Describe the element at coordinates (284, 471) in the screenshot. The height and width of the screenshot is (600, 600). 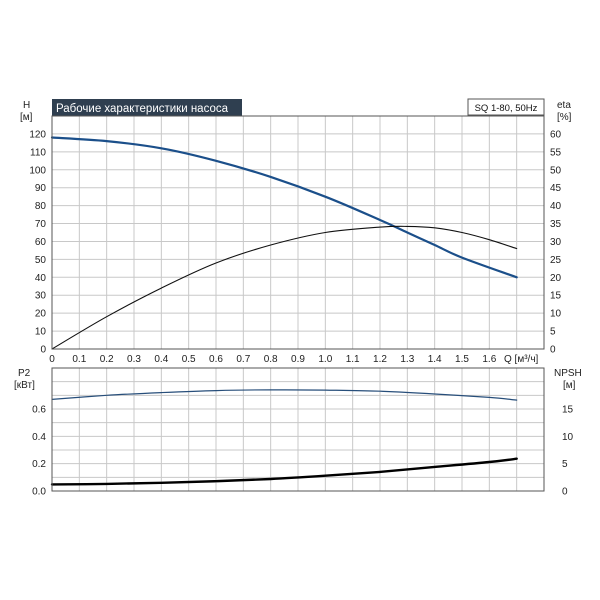
I see `npsh-curve` at that location.